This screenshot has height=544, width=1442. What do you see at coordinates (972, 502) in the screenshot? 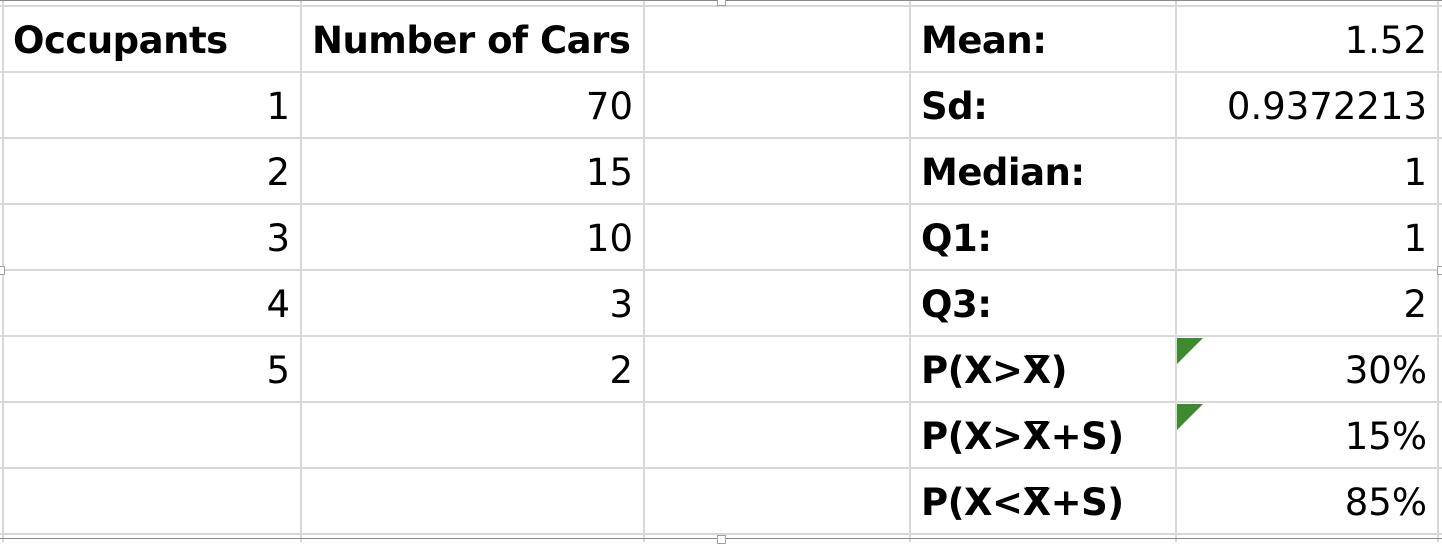
I see `label-text: P(X<` at bounding box center [972, 502].